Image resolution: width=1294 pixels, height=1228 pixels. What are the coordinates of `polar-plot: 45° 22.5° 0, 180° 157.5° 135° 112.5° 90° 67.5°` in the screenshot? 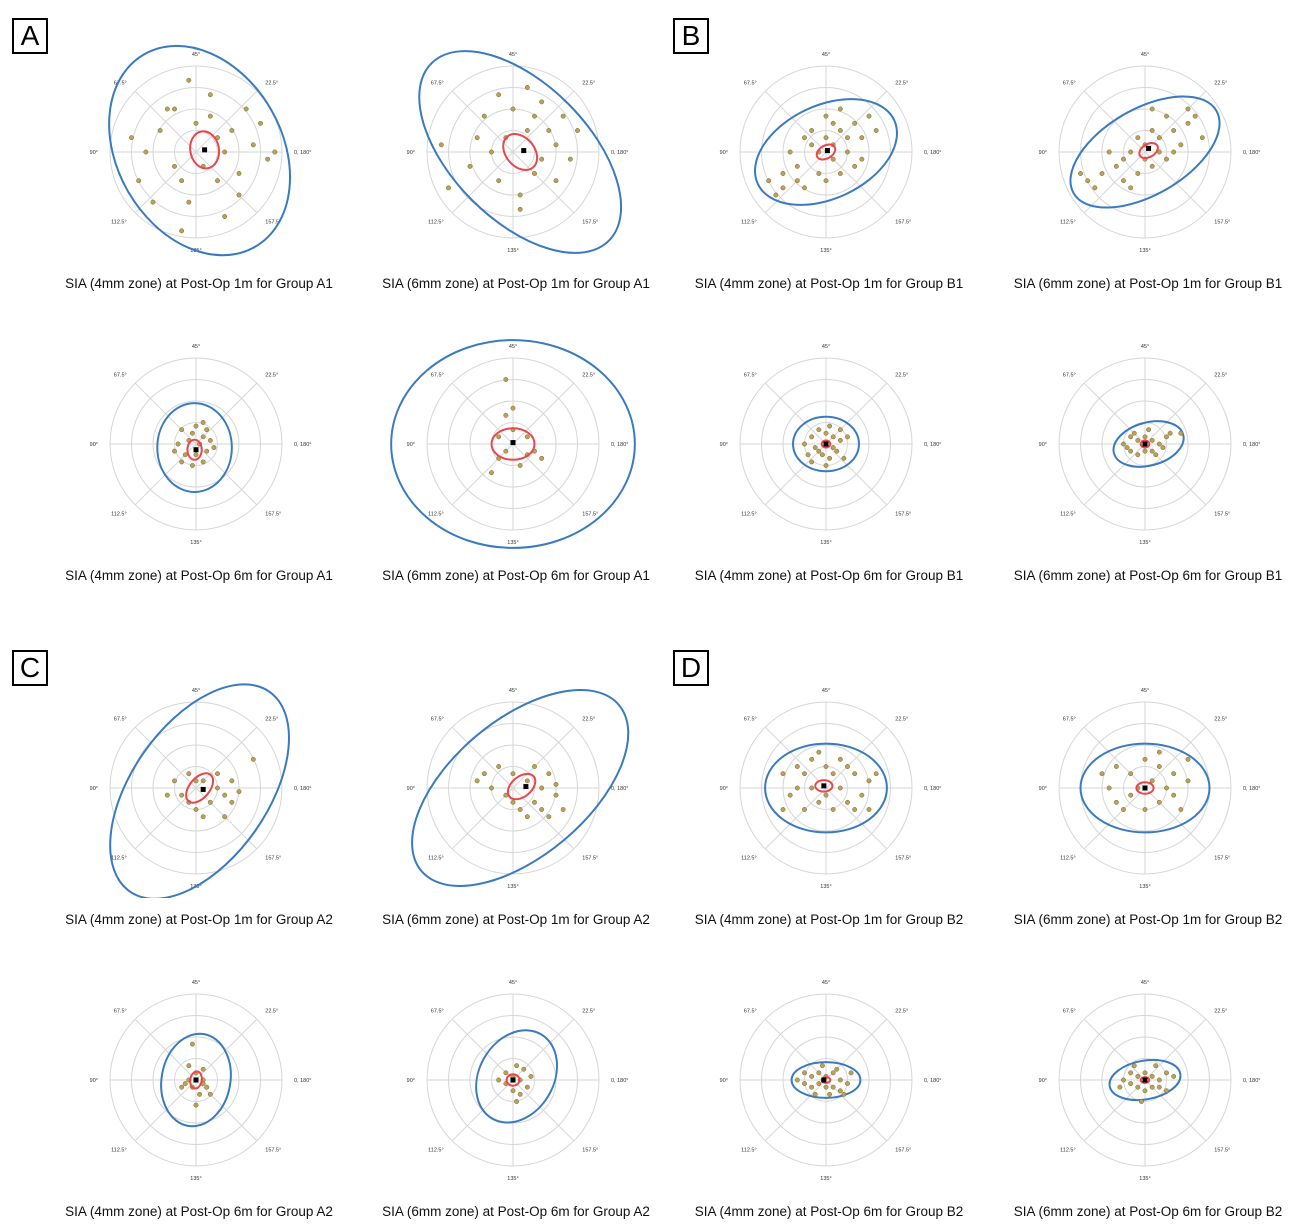 It's located at (518, 152).